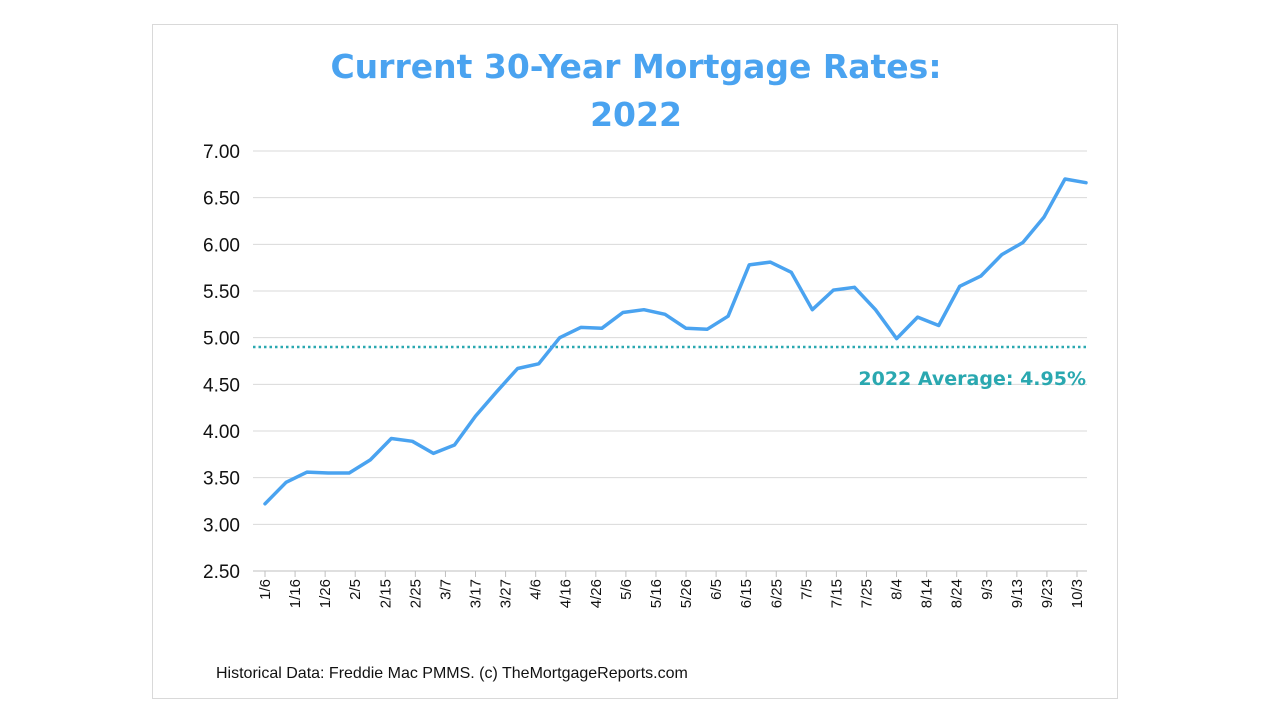 The width and height of the screenshot is (1280, 720). I want to click on x-tick-label: 9/3, so click(987, 589).